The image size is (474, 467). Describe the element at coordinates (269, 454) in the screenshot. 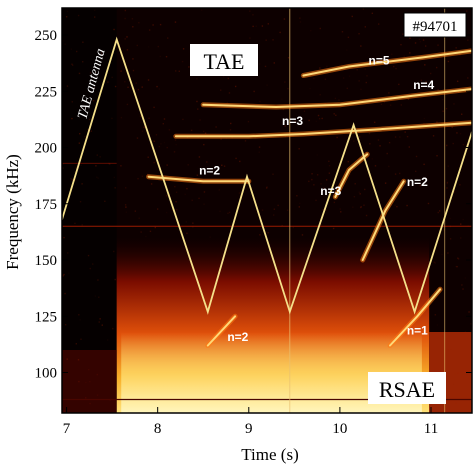

I see `x-axis-label: Time (s)` at that location.